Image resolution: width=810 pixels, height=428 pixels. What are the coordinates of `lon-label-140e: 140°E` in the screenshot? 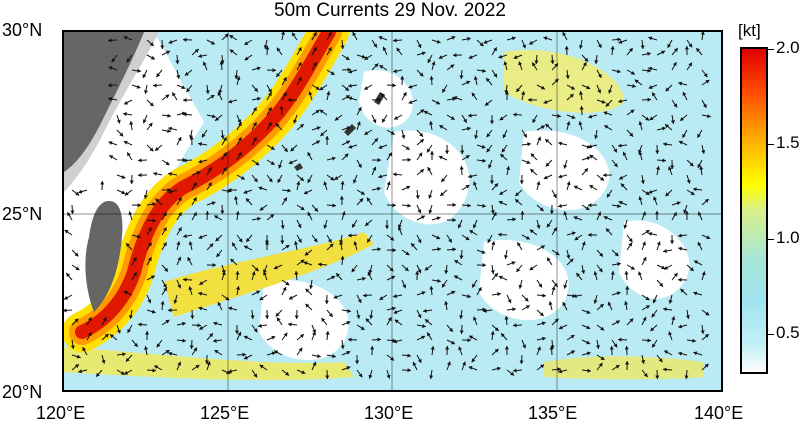 It's located at (719, 413).